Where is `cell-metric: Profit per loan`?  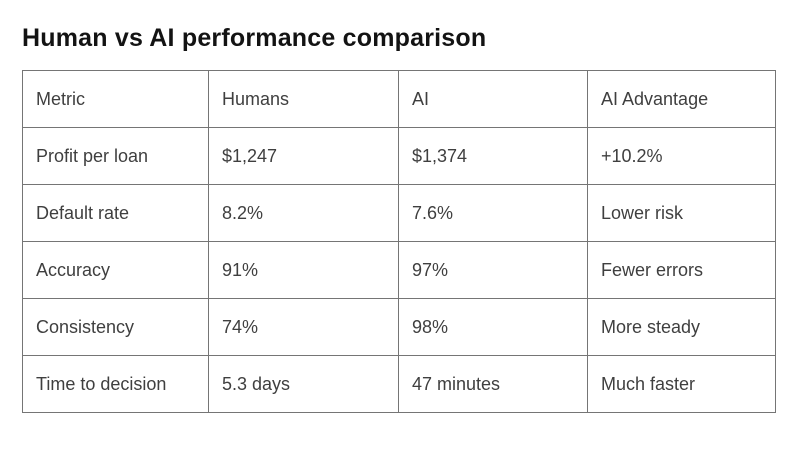
cell-metric: Profit per loan is located at coordinates (115, 156).